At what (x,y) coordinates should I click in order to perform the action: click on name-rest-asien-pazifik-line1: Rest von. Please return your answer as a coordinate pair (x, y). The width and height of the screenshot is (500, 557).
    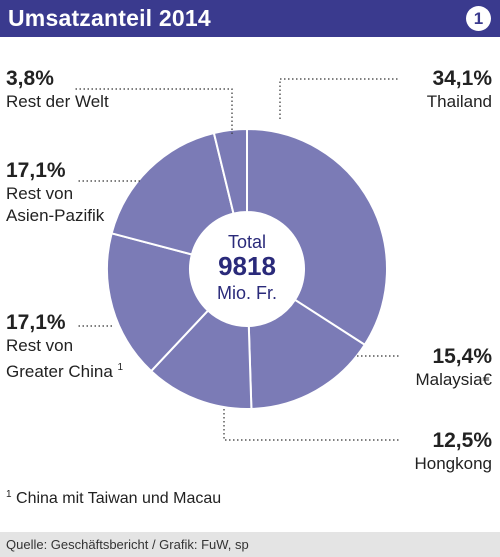
    Looking at the image, I should click on (40, 193).